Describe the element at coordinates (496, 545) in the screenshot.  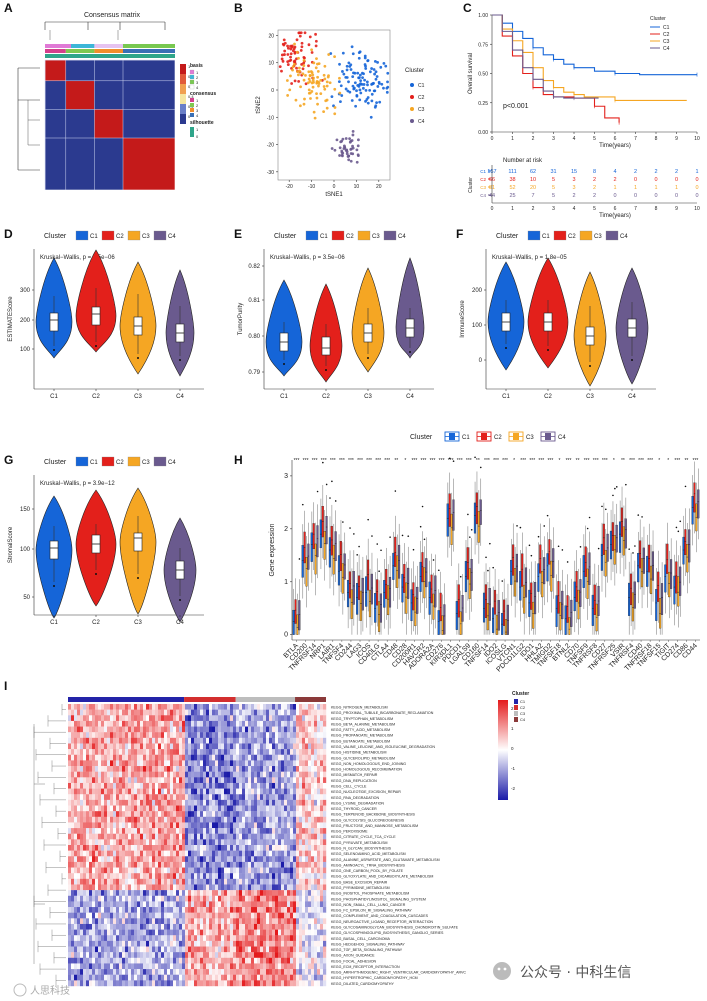
I see `gene-boxes` at that location.